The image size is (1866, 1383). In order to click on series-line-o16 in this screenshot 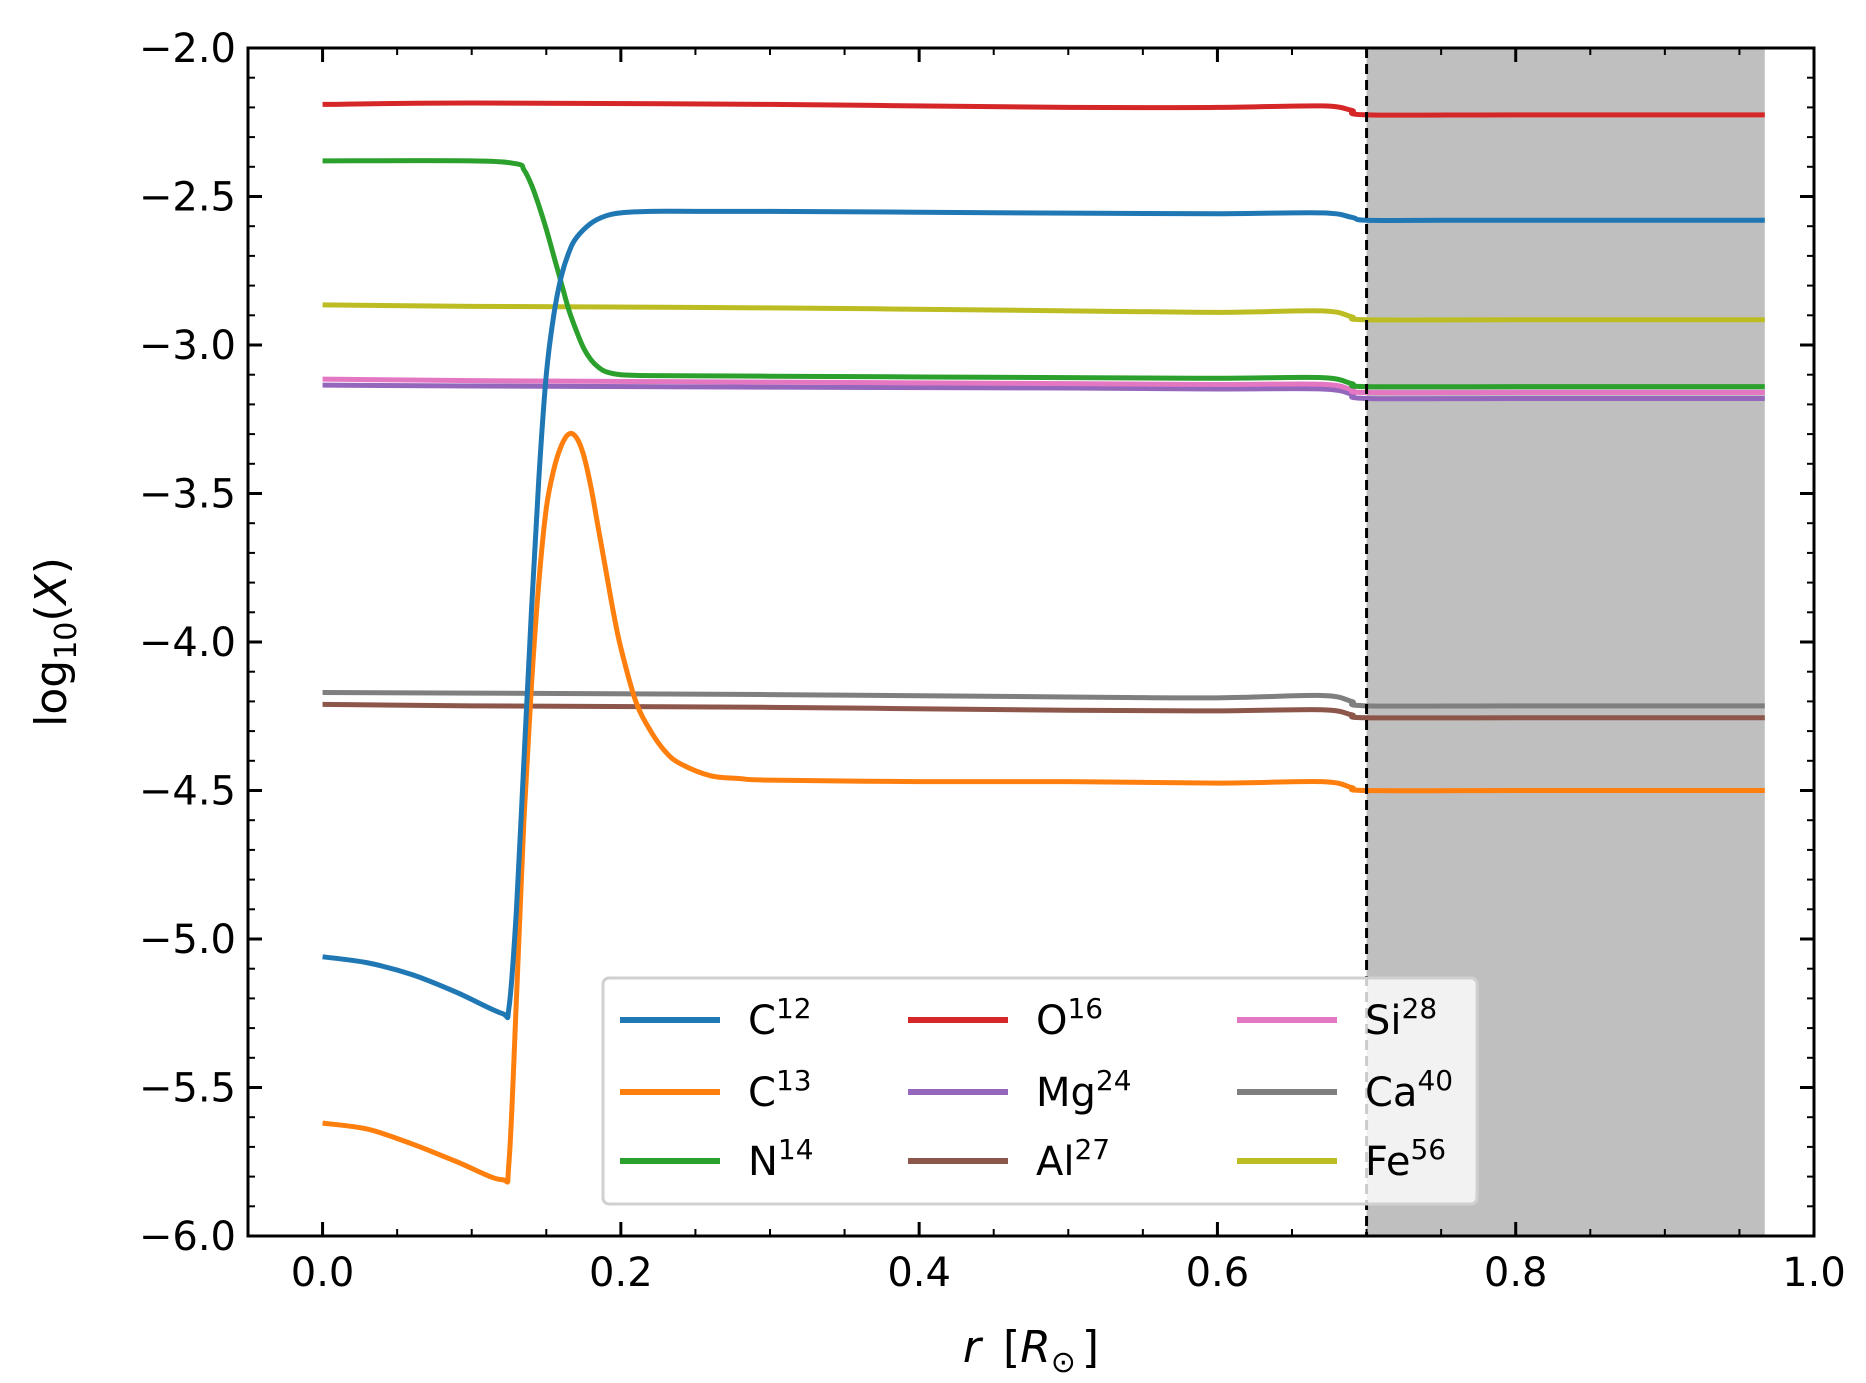, I will do `click(1043, 109)`.